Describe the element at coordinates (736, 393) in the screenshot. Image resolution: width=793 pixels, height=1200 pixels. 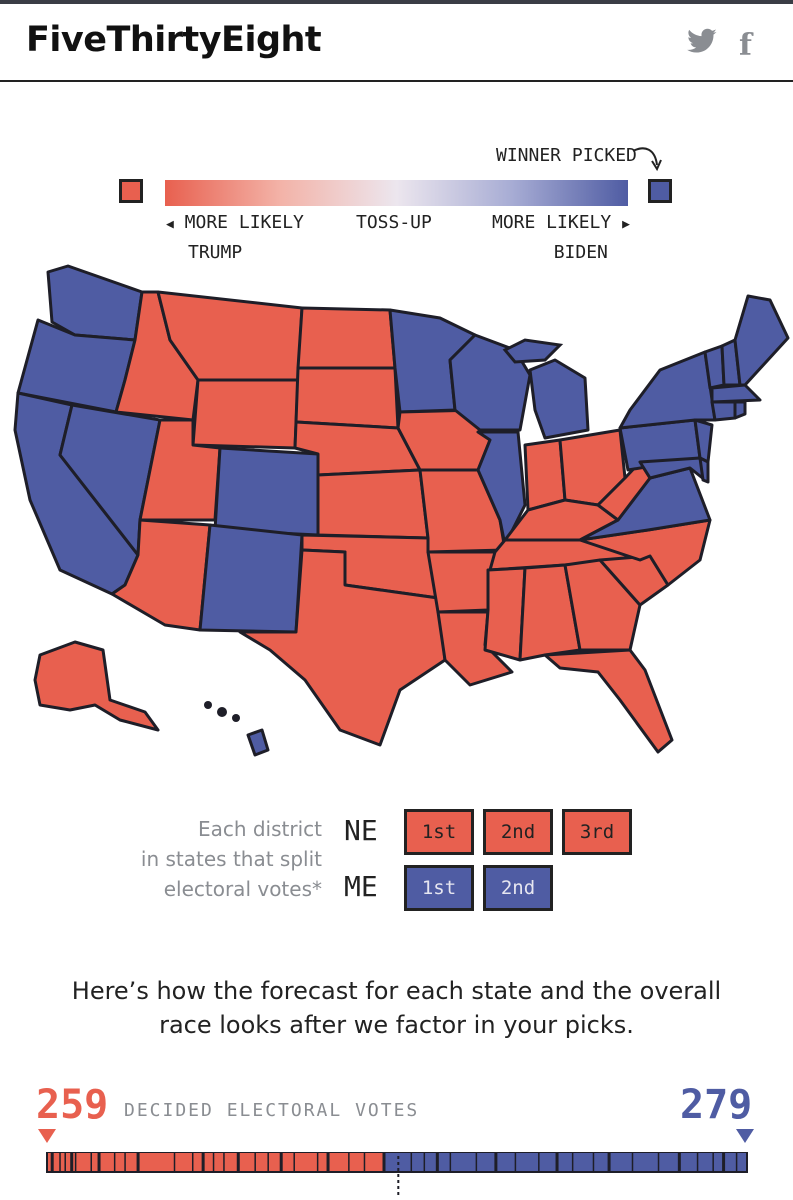
I see `state-massachusetts` at that location.